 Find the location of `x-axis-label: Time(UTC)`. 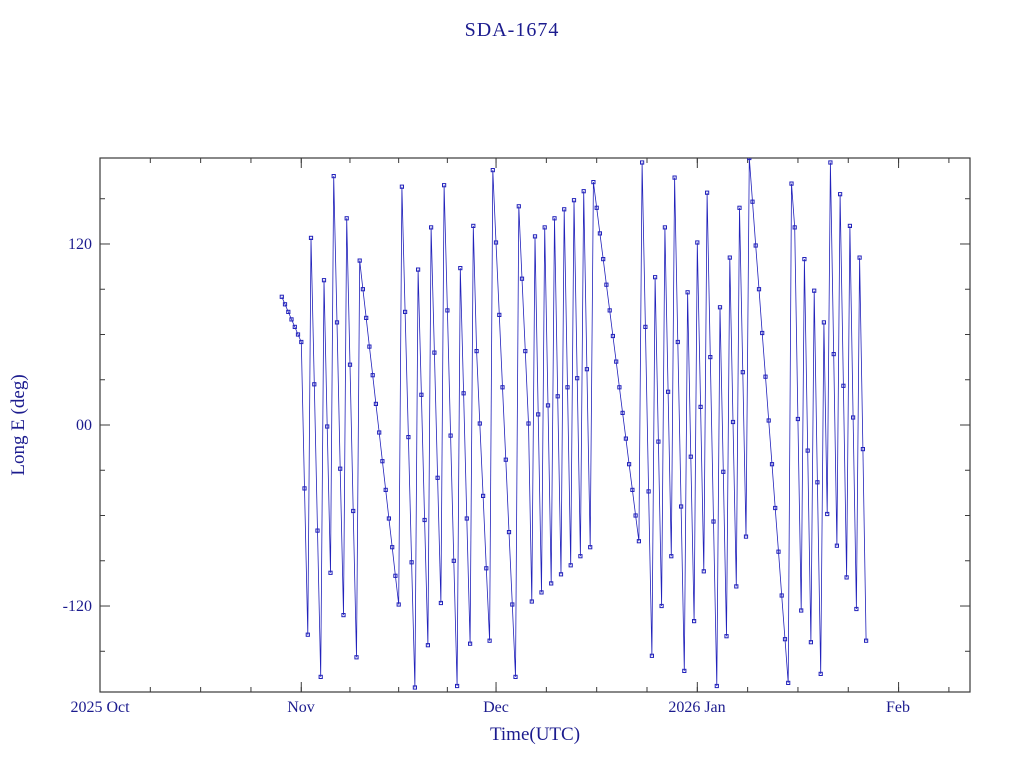

x-axis-label: Time(UTC) is located at coordinates (535, 734).